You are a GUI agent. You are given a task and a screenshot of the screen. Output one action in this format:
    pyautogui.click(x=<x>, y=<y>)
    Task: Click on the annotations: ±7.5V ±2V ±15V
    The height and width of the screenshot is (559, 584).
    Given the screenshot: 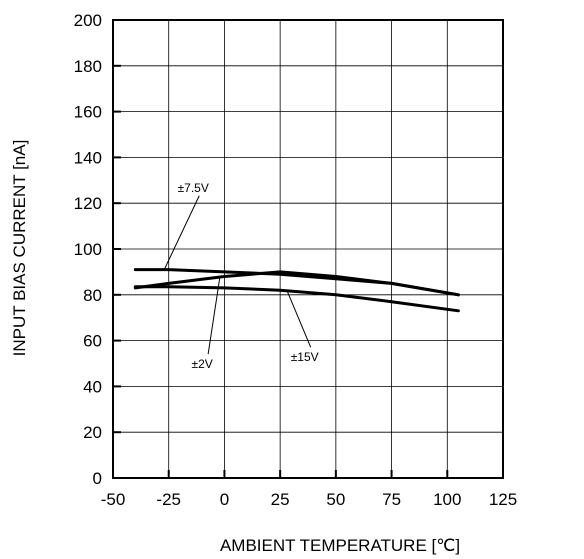 What is the action you would take?
    pyautogui.click(x=241, y=276)
    